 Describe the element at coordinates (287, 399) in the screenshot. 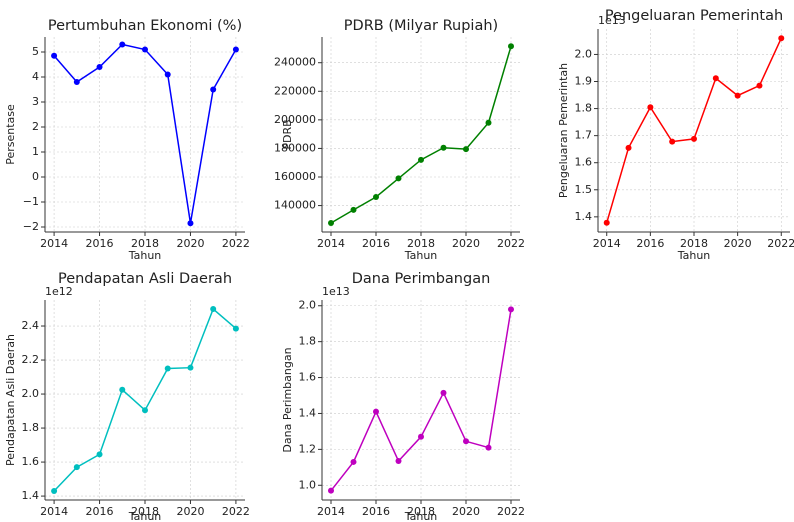

I see `y-axis-label: Dana Perimbangan` at that location.